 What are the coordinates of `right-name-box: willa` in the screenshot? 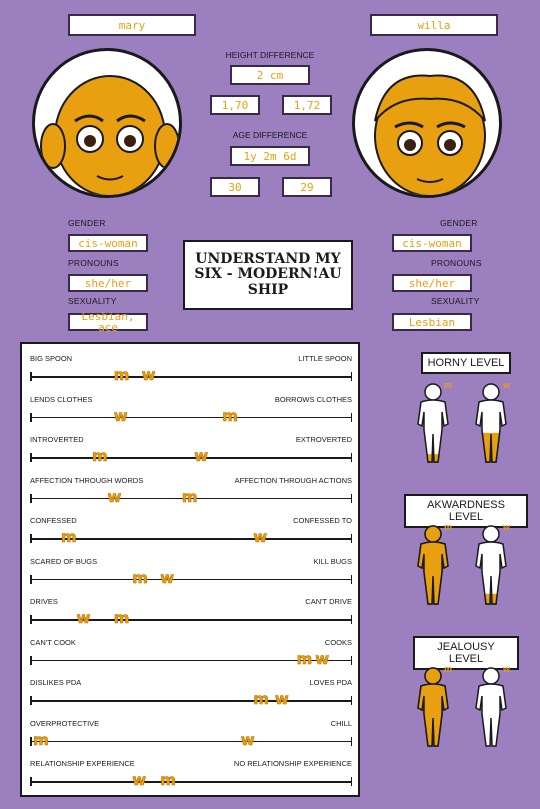 It's located at (434, 25).